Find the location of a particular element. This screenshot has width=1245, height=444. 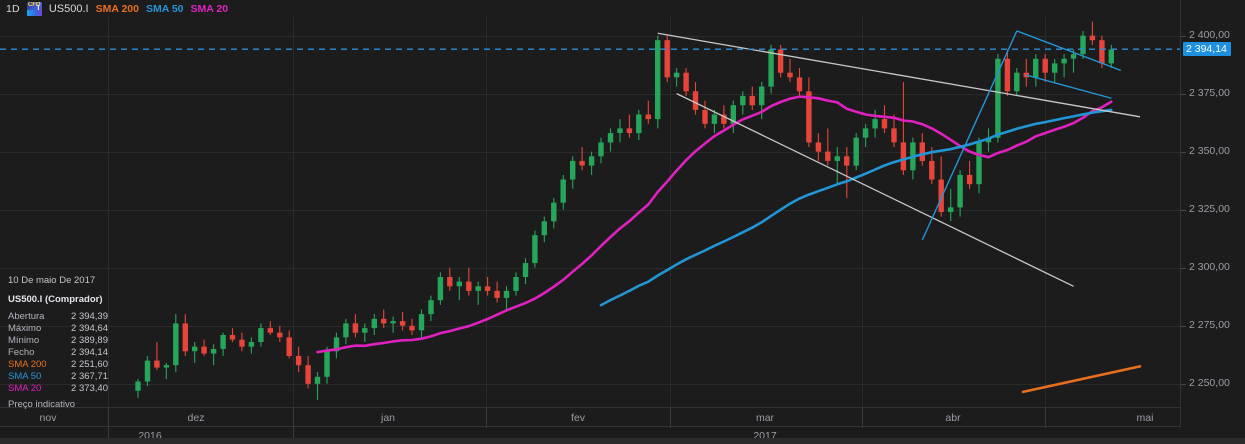

time-axis: nov dez jan fev mar abr mai is located at coordinates (590, 417).